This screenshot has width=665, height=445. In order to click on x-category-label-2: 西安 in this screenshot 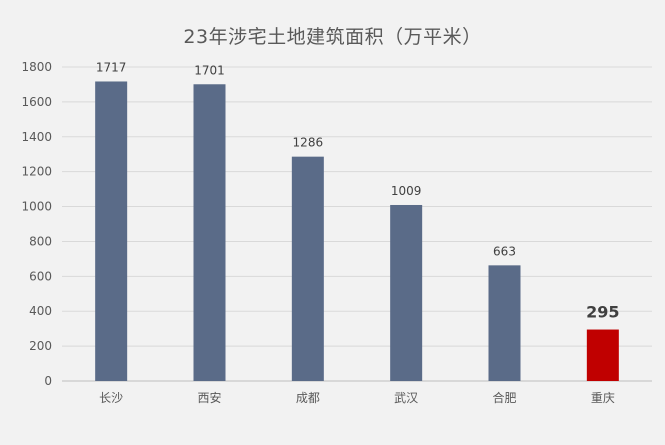, I will do `click(209, 397)`.